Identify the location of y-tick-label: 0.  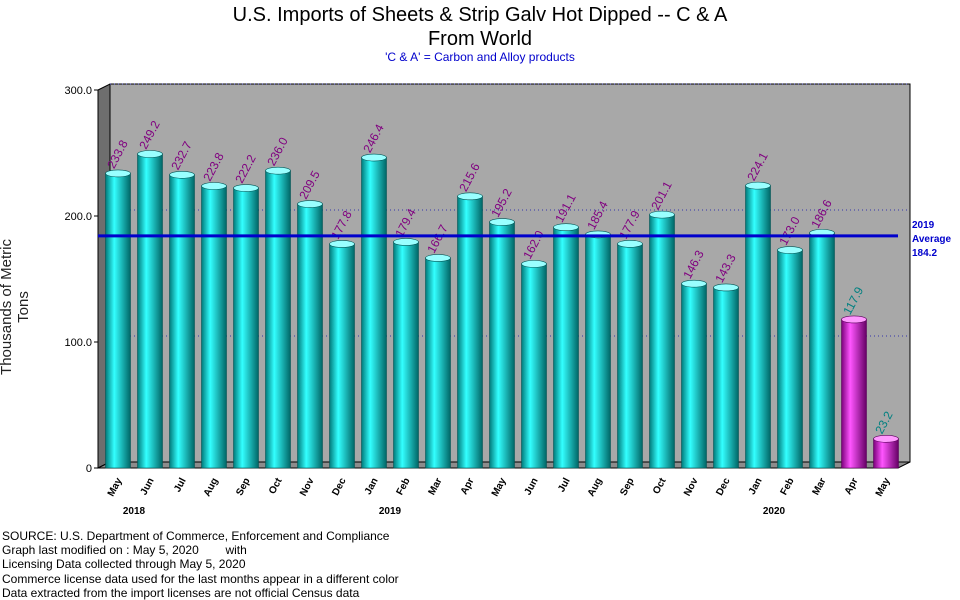
(89, 469).